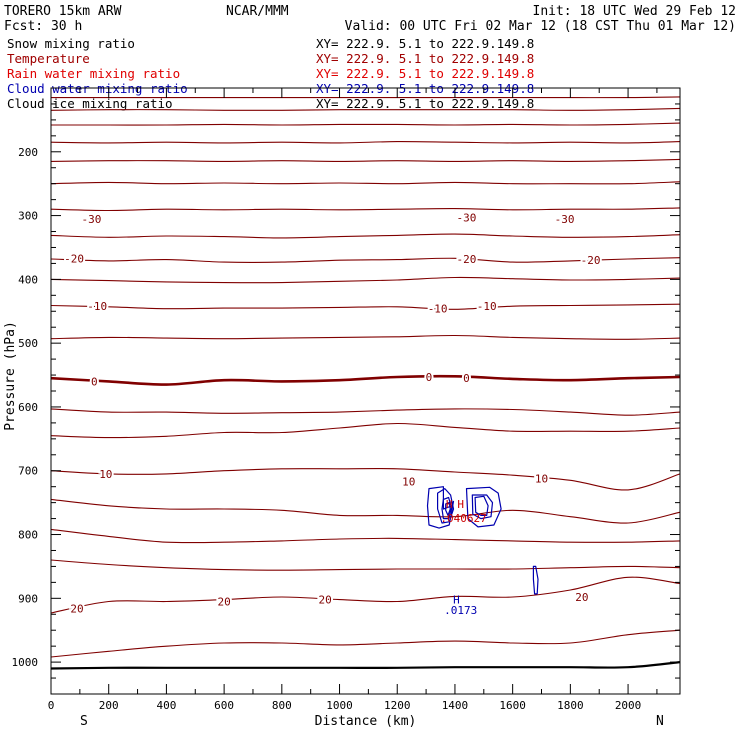  Describe the element at coordinates (460, 610) in the screenshot. I see `cloud-max-value: .0173` at that location.